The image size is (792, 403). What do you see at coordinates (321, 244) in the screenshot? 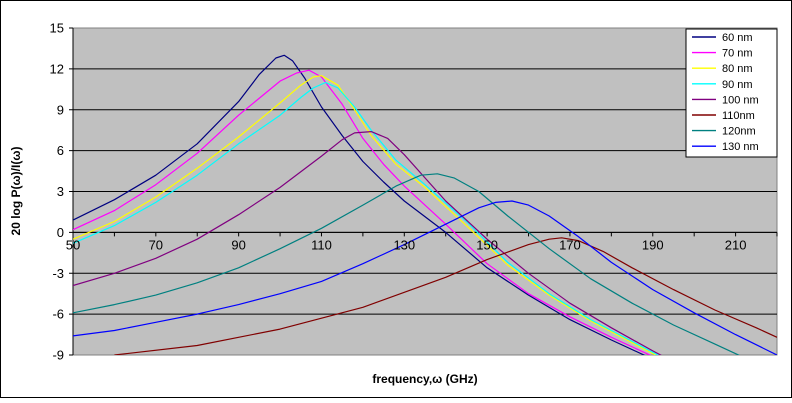
I see `x-tick-label: 110` at bounding box center [321, 244].